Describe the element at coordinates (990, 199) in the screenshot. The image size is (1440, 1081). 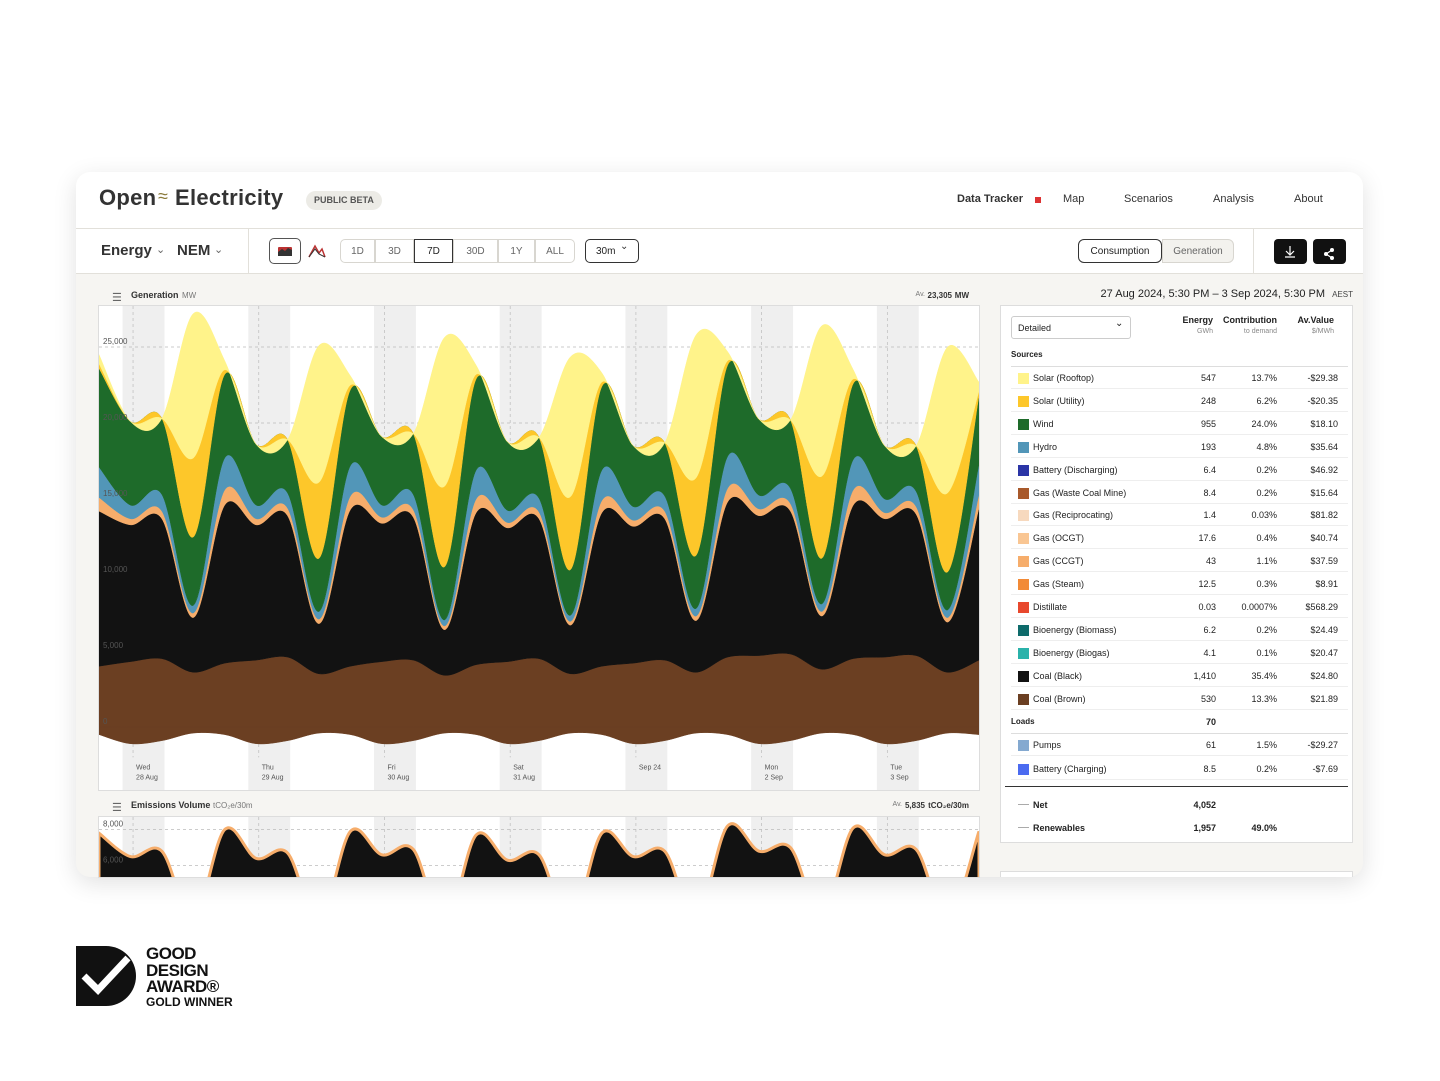
I see `nav-link: Data Tracker` at that location.